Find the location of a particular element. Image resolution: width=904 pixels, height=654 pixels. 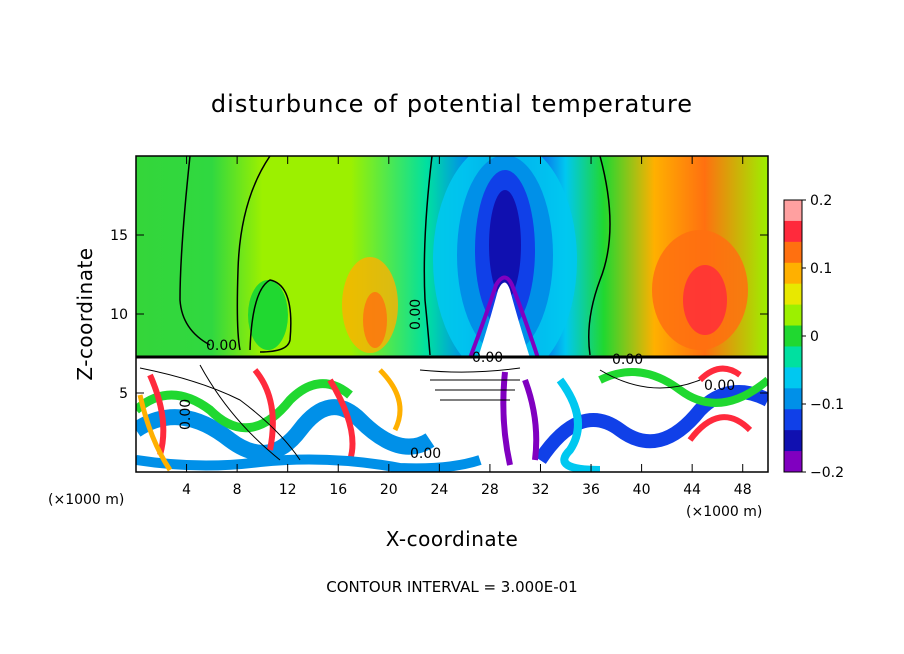

x-axis-label: X-coordinate is located at coordinates (452, 539).